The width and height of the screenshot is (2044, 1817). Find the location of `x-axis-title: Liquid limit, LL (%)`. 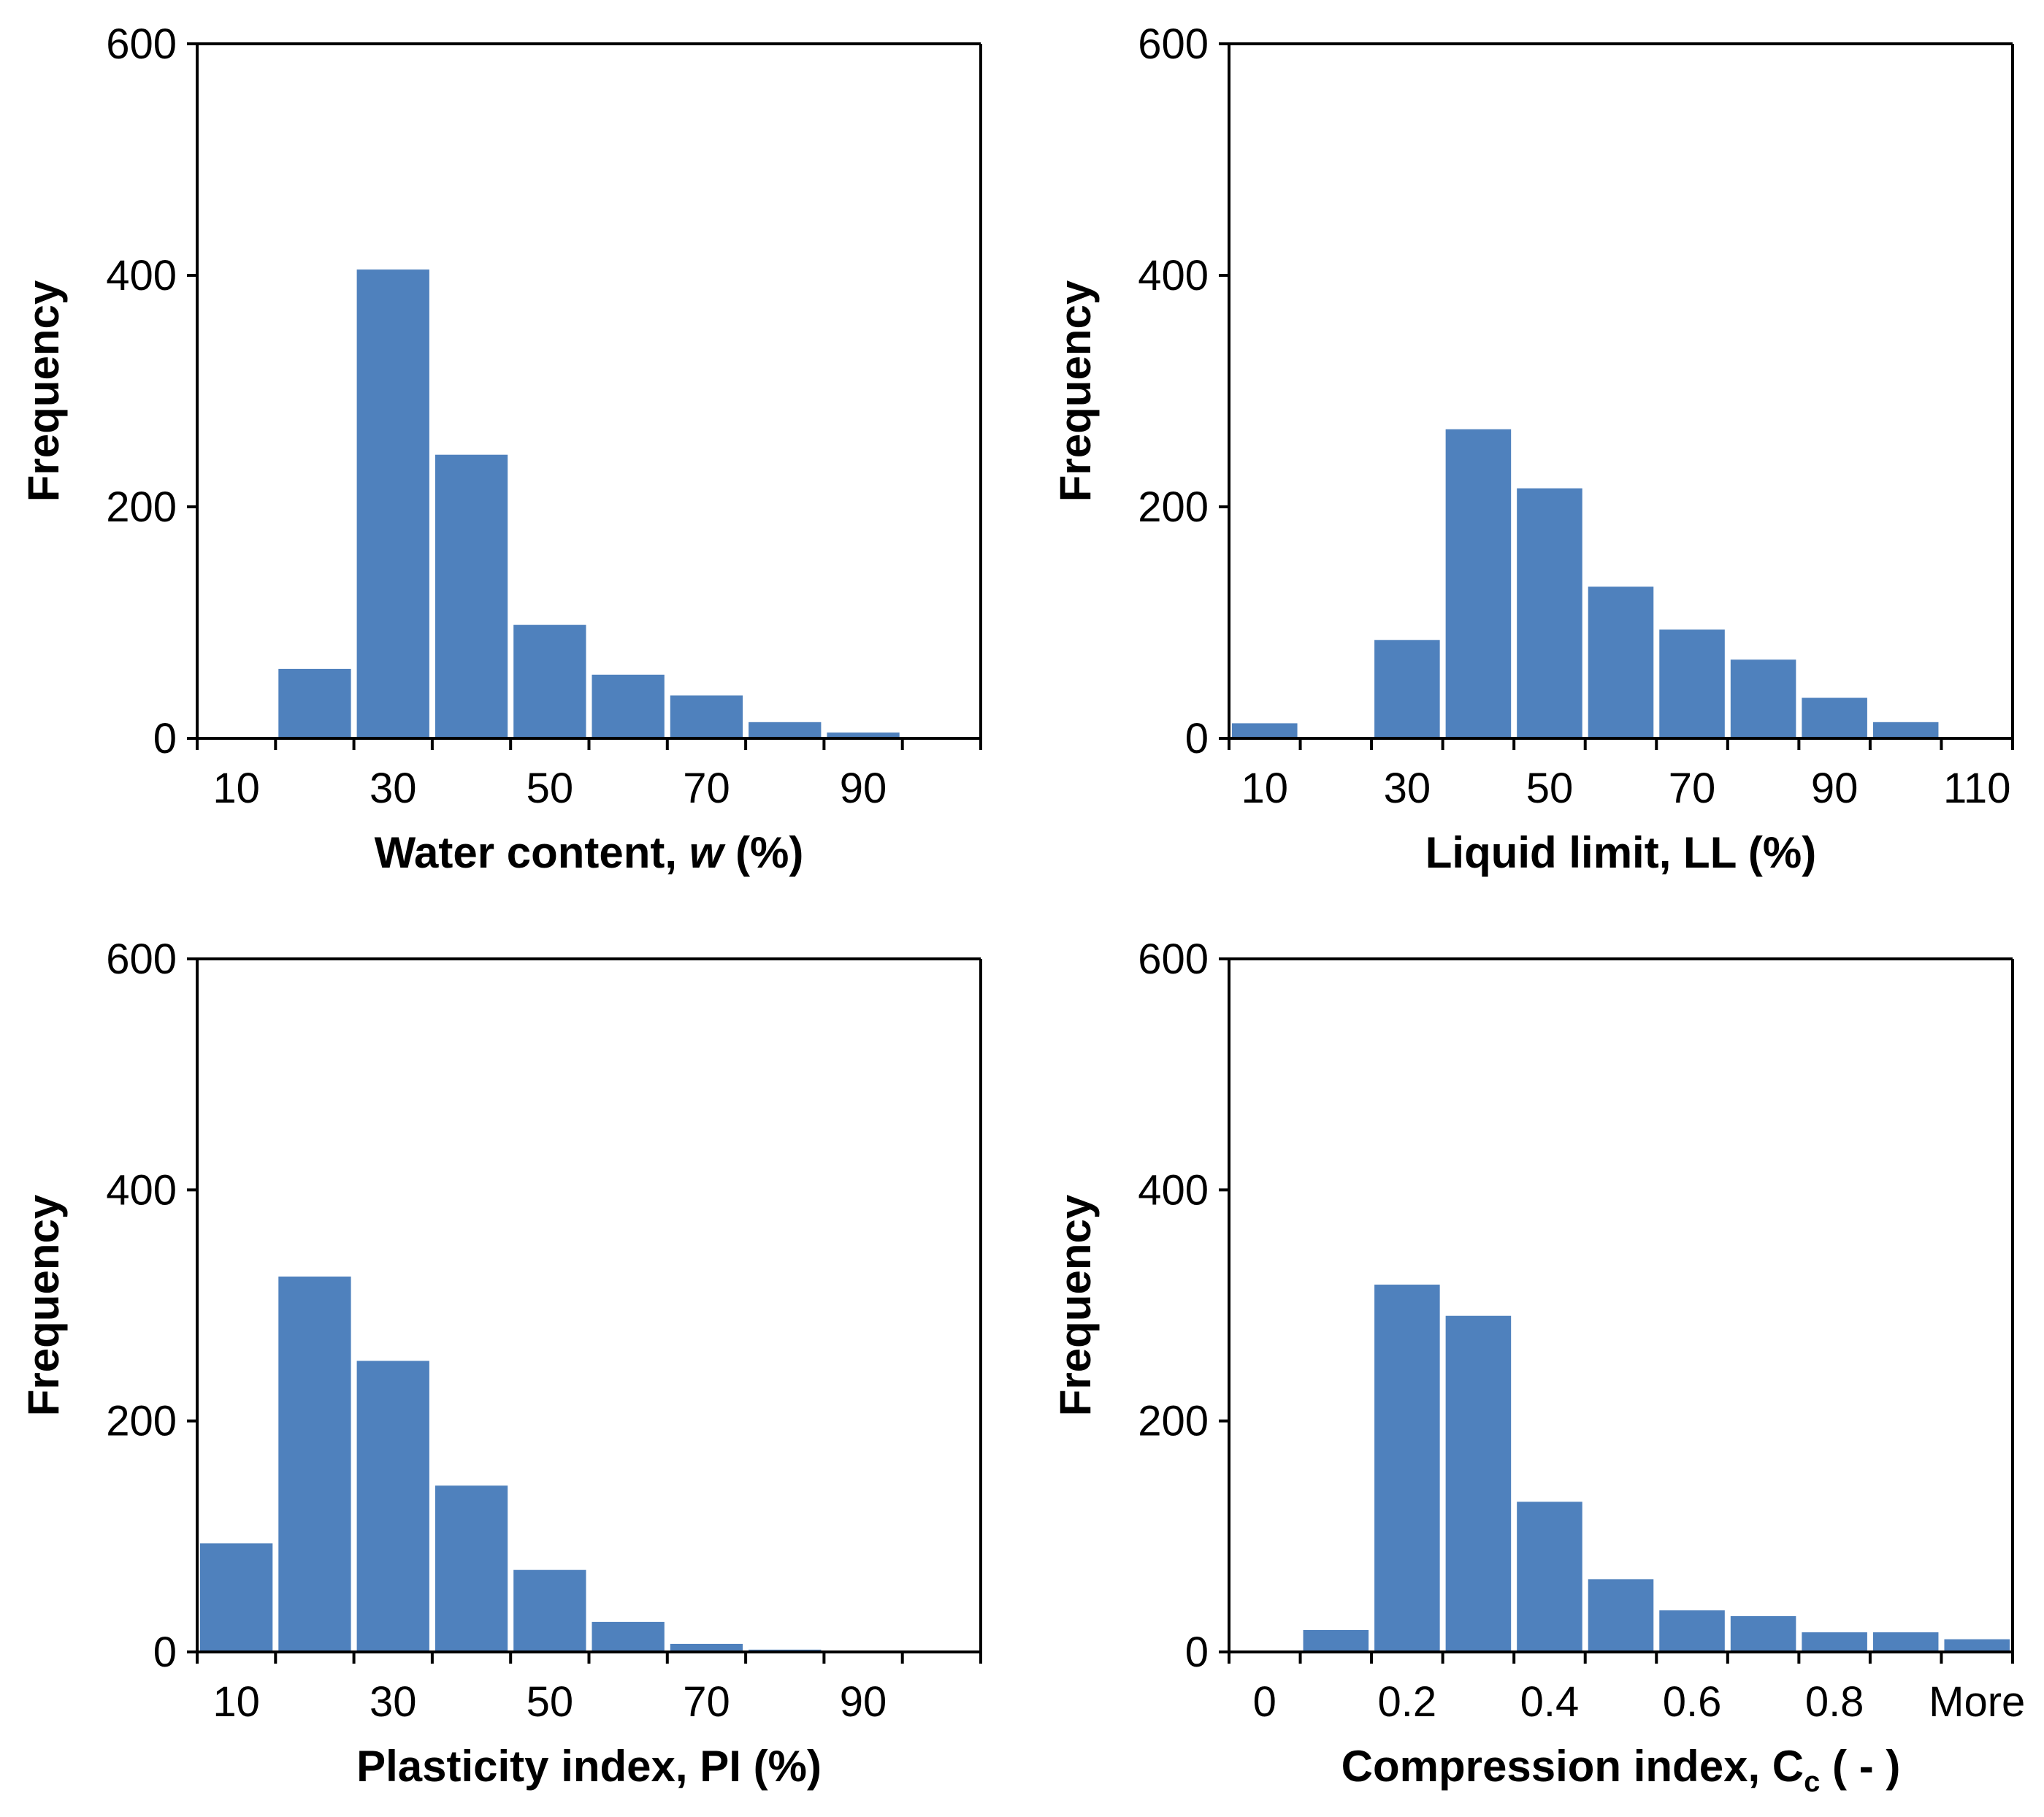

x-axis-title: Liquid limit, LL (%) is located at coordinates (1621, 852).